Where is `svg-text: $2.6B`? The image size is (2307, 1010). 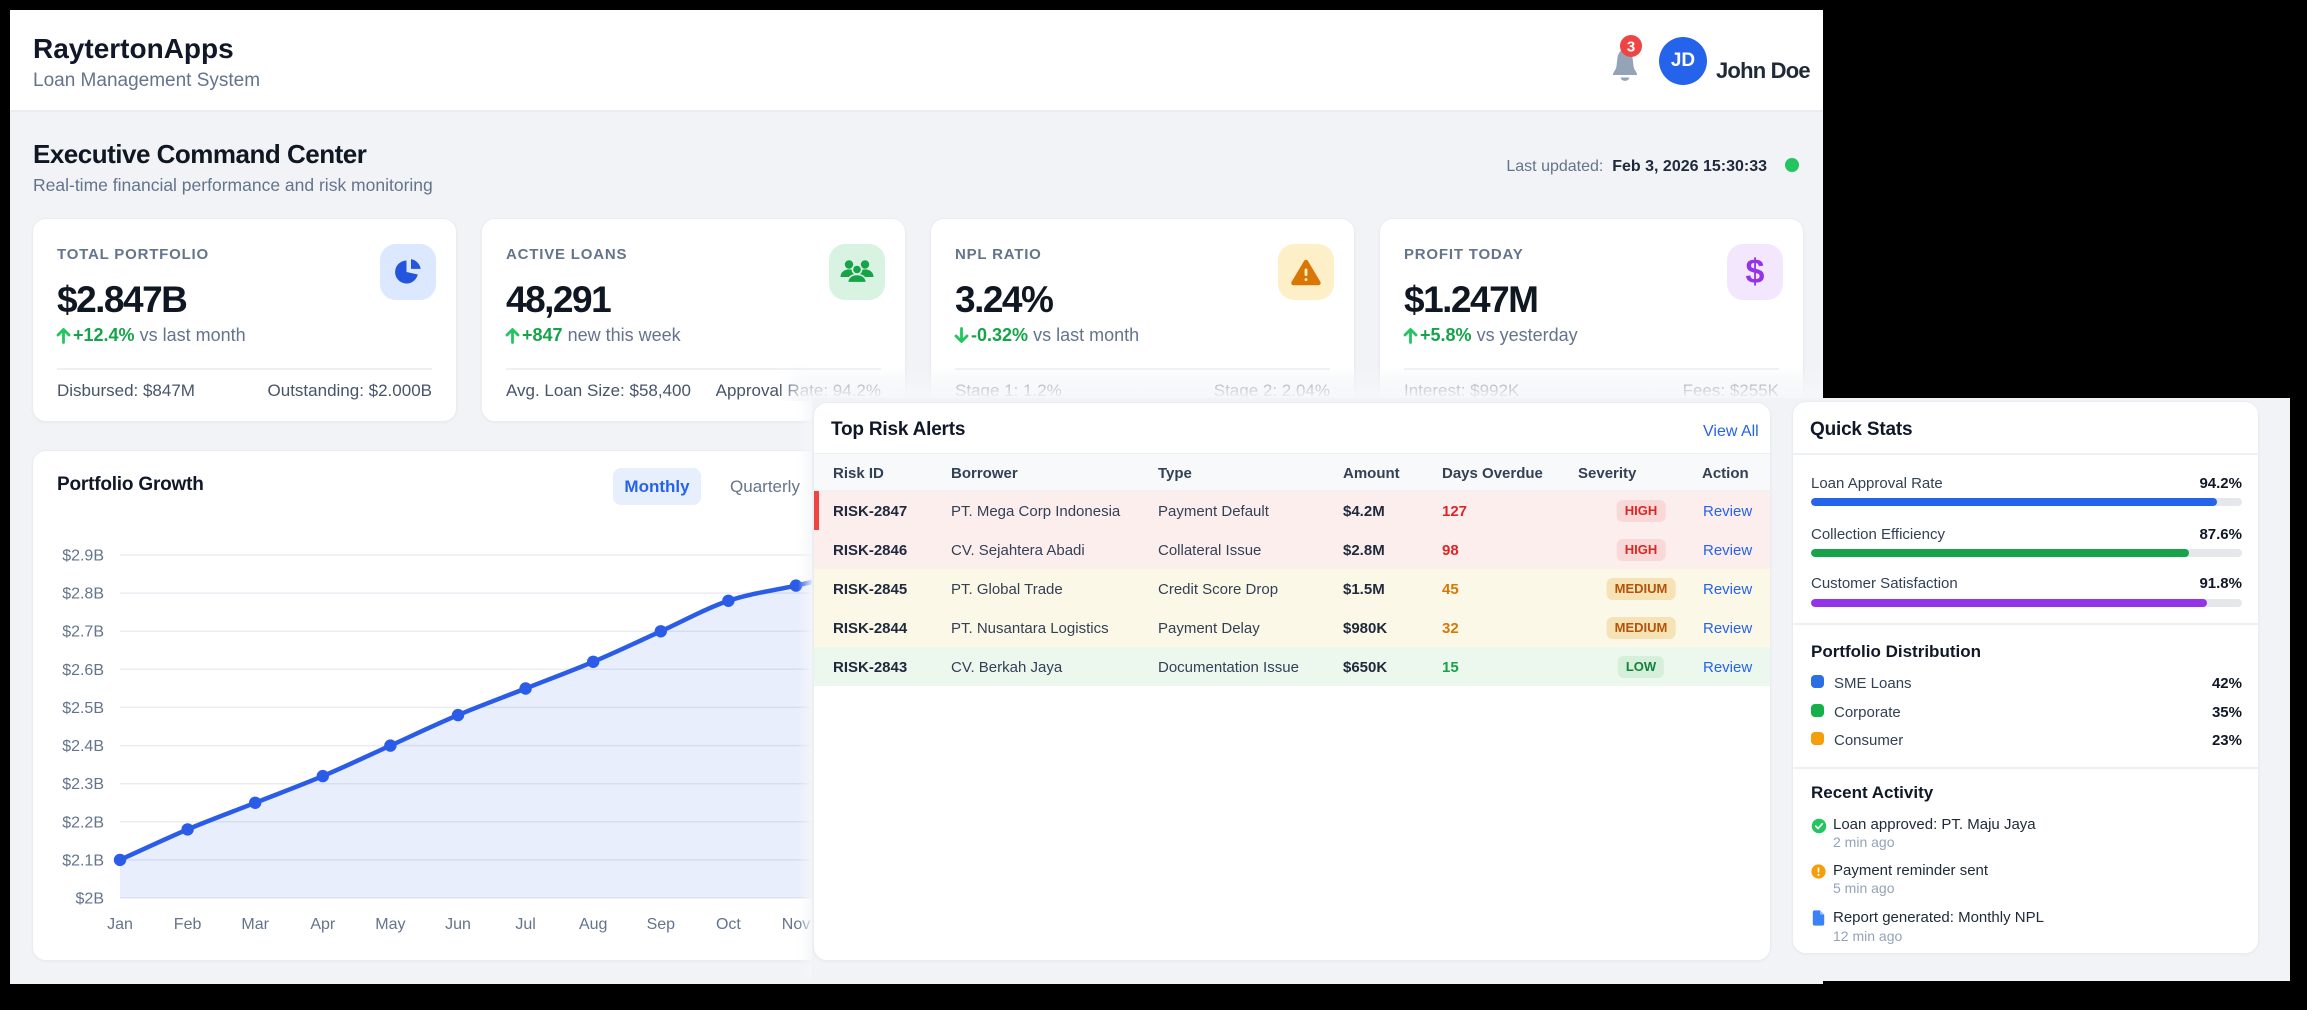
svg-text: $2.6B is located at coordinates (83, 670).